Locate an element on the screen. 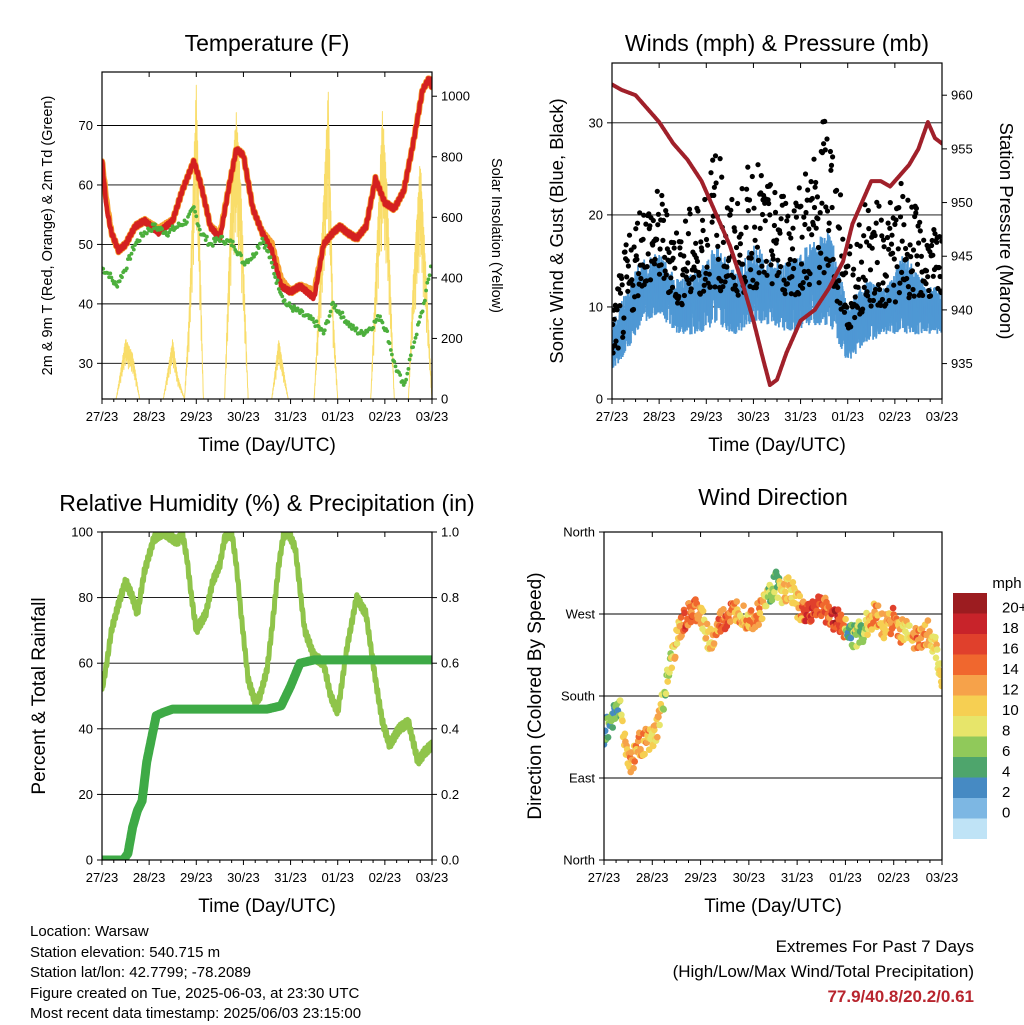 This screenshot has height=1025, width=1024. y-tick-label-right: 1.0 is located at coordinates (450, 532).